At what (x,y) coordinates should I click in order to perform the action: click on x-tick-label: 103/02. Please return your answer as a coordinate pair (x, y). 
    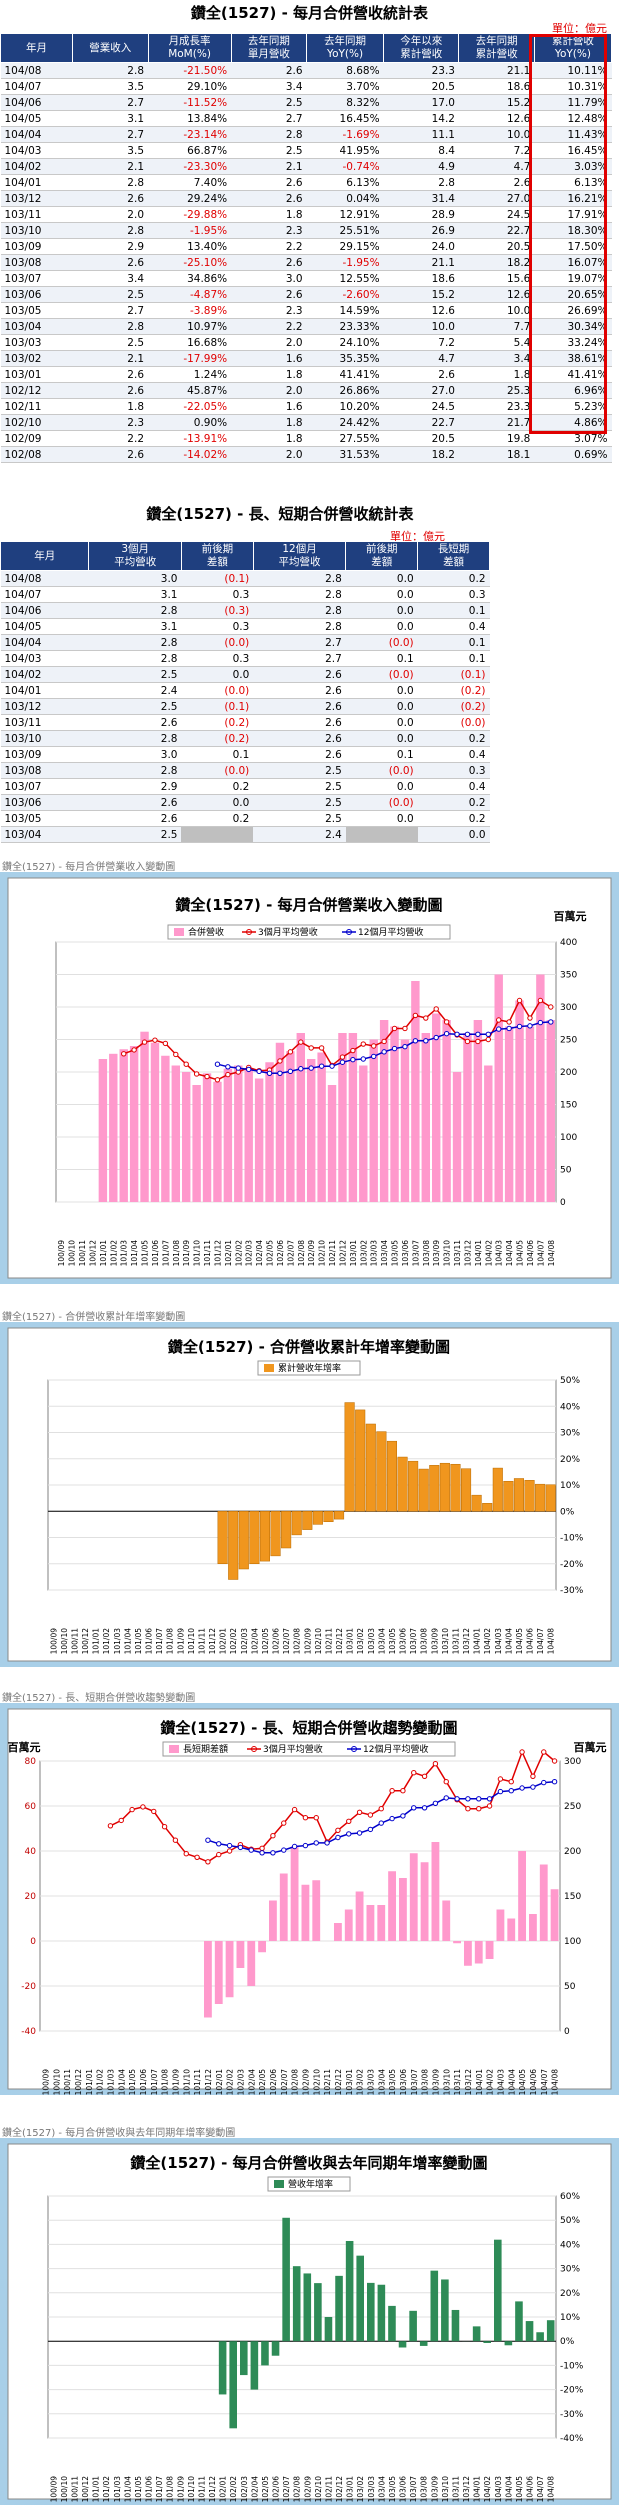
    Looking at the image, I should click on (360, 2489).